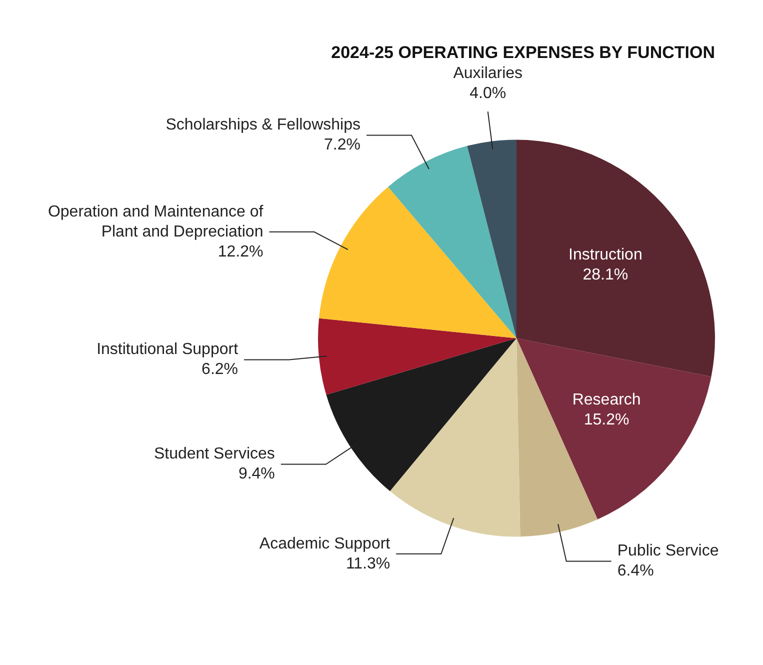 This screenshot has width=763, height=665. I want to click on chart-title: 2024-25 OPERATING EXPENSES BY FUNCTION, so click(523, 52).